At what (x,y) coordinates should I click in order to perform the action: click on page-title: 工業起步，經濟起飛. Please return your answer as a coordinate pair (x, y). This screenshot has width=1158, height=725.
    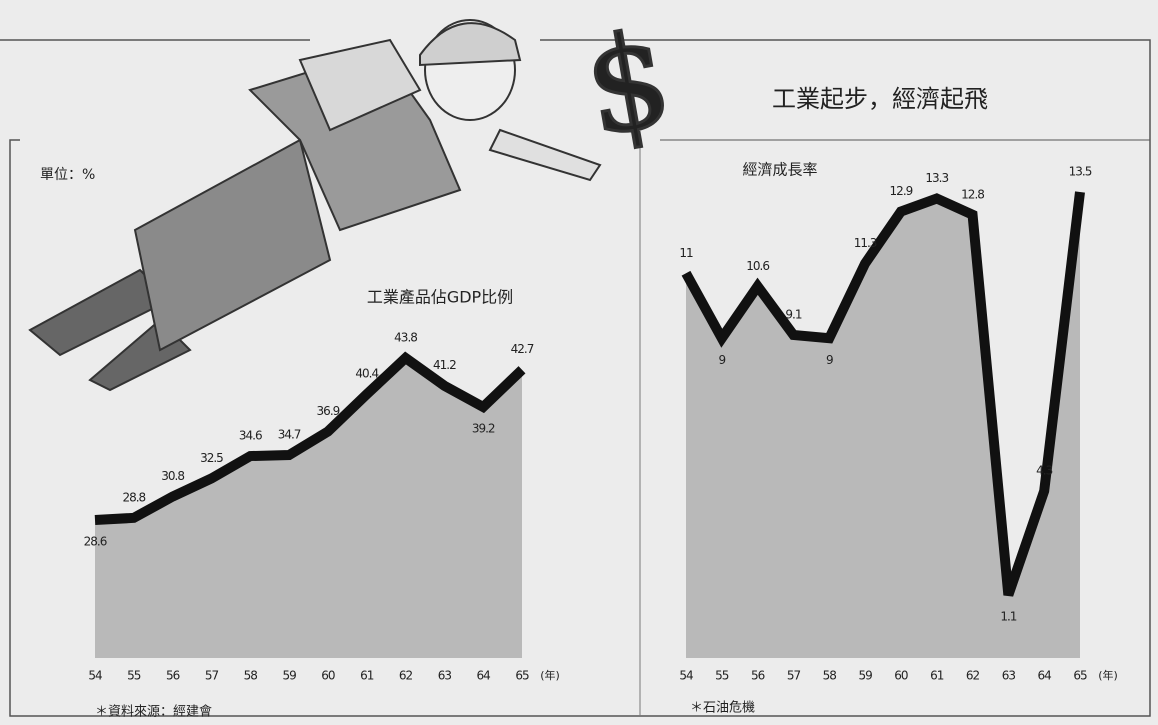
    Looking at the image, I should click on (880, 99).